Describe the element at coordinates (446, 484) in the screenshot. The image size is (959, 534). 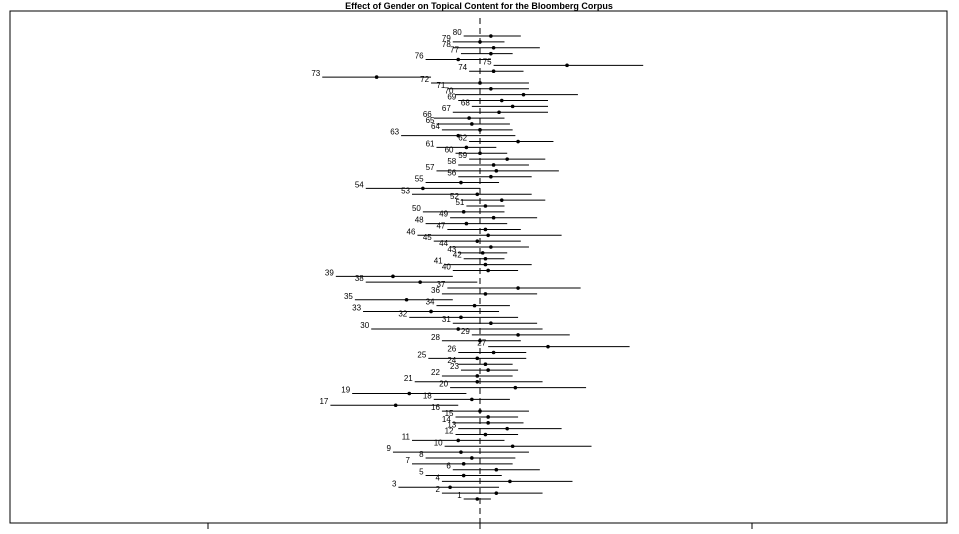
I see `topic-row: 3` at that location.